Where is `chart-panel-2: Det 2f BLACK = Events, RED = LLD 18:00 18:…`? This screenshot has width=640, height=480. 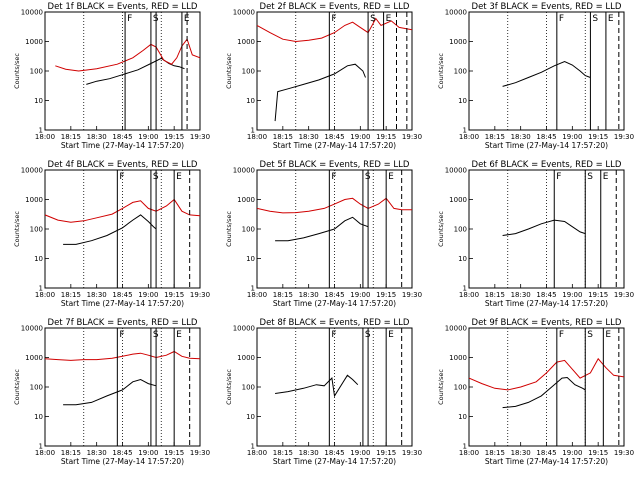
chart-panel-2: Det 2f BLACK = Events, RED = LLD 18:00 18:… is located at coordinates (323, 76).